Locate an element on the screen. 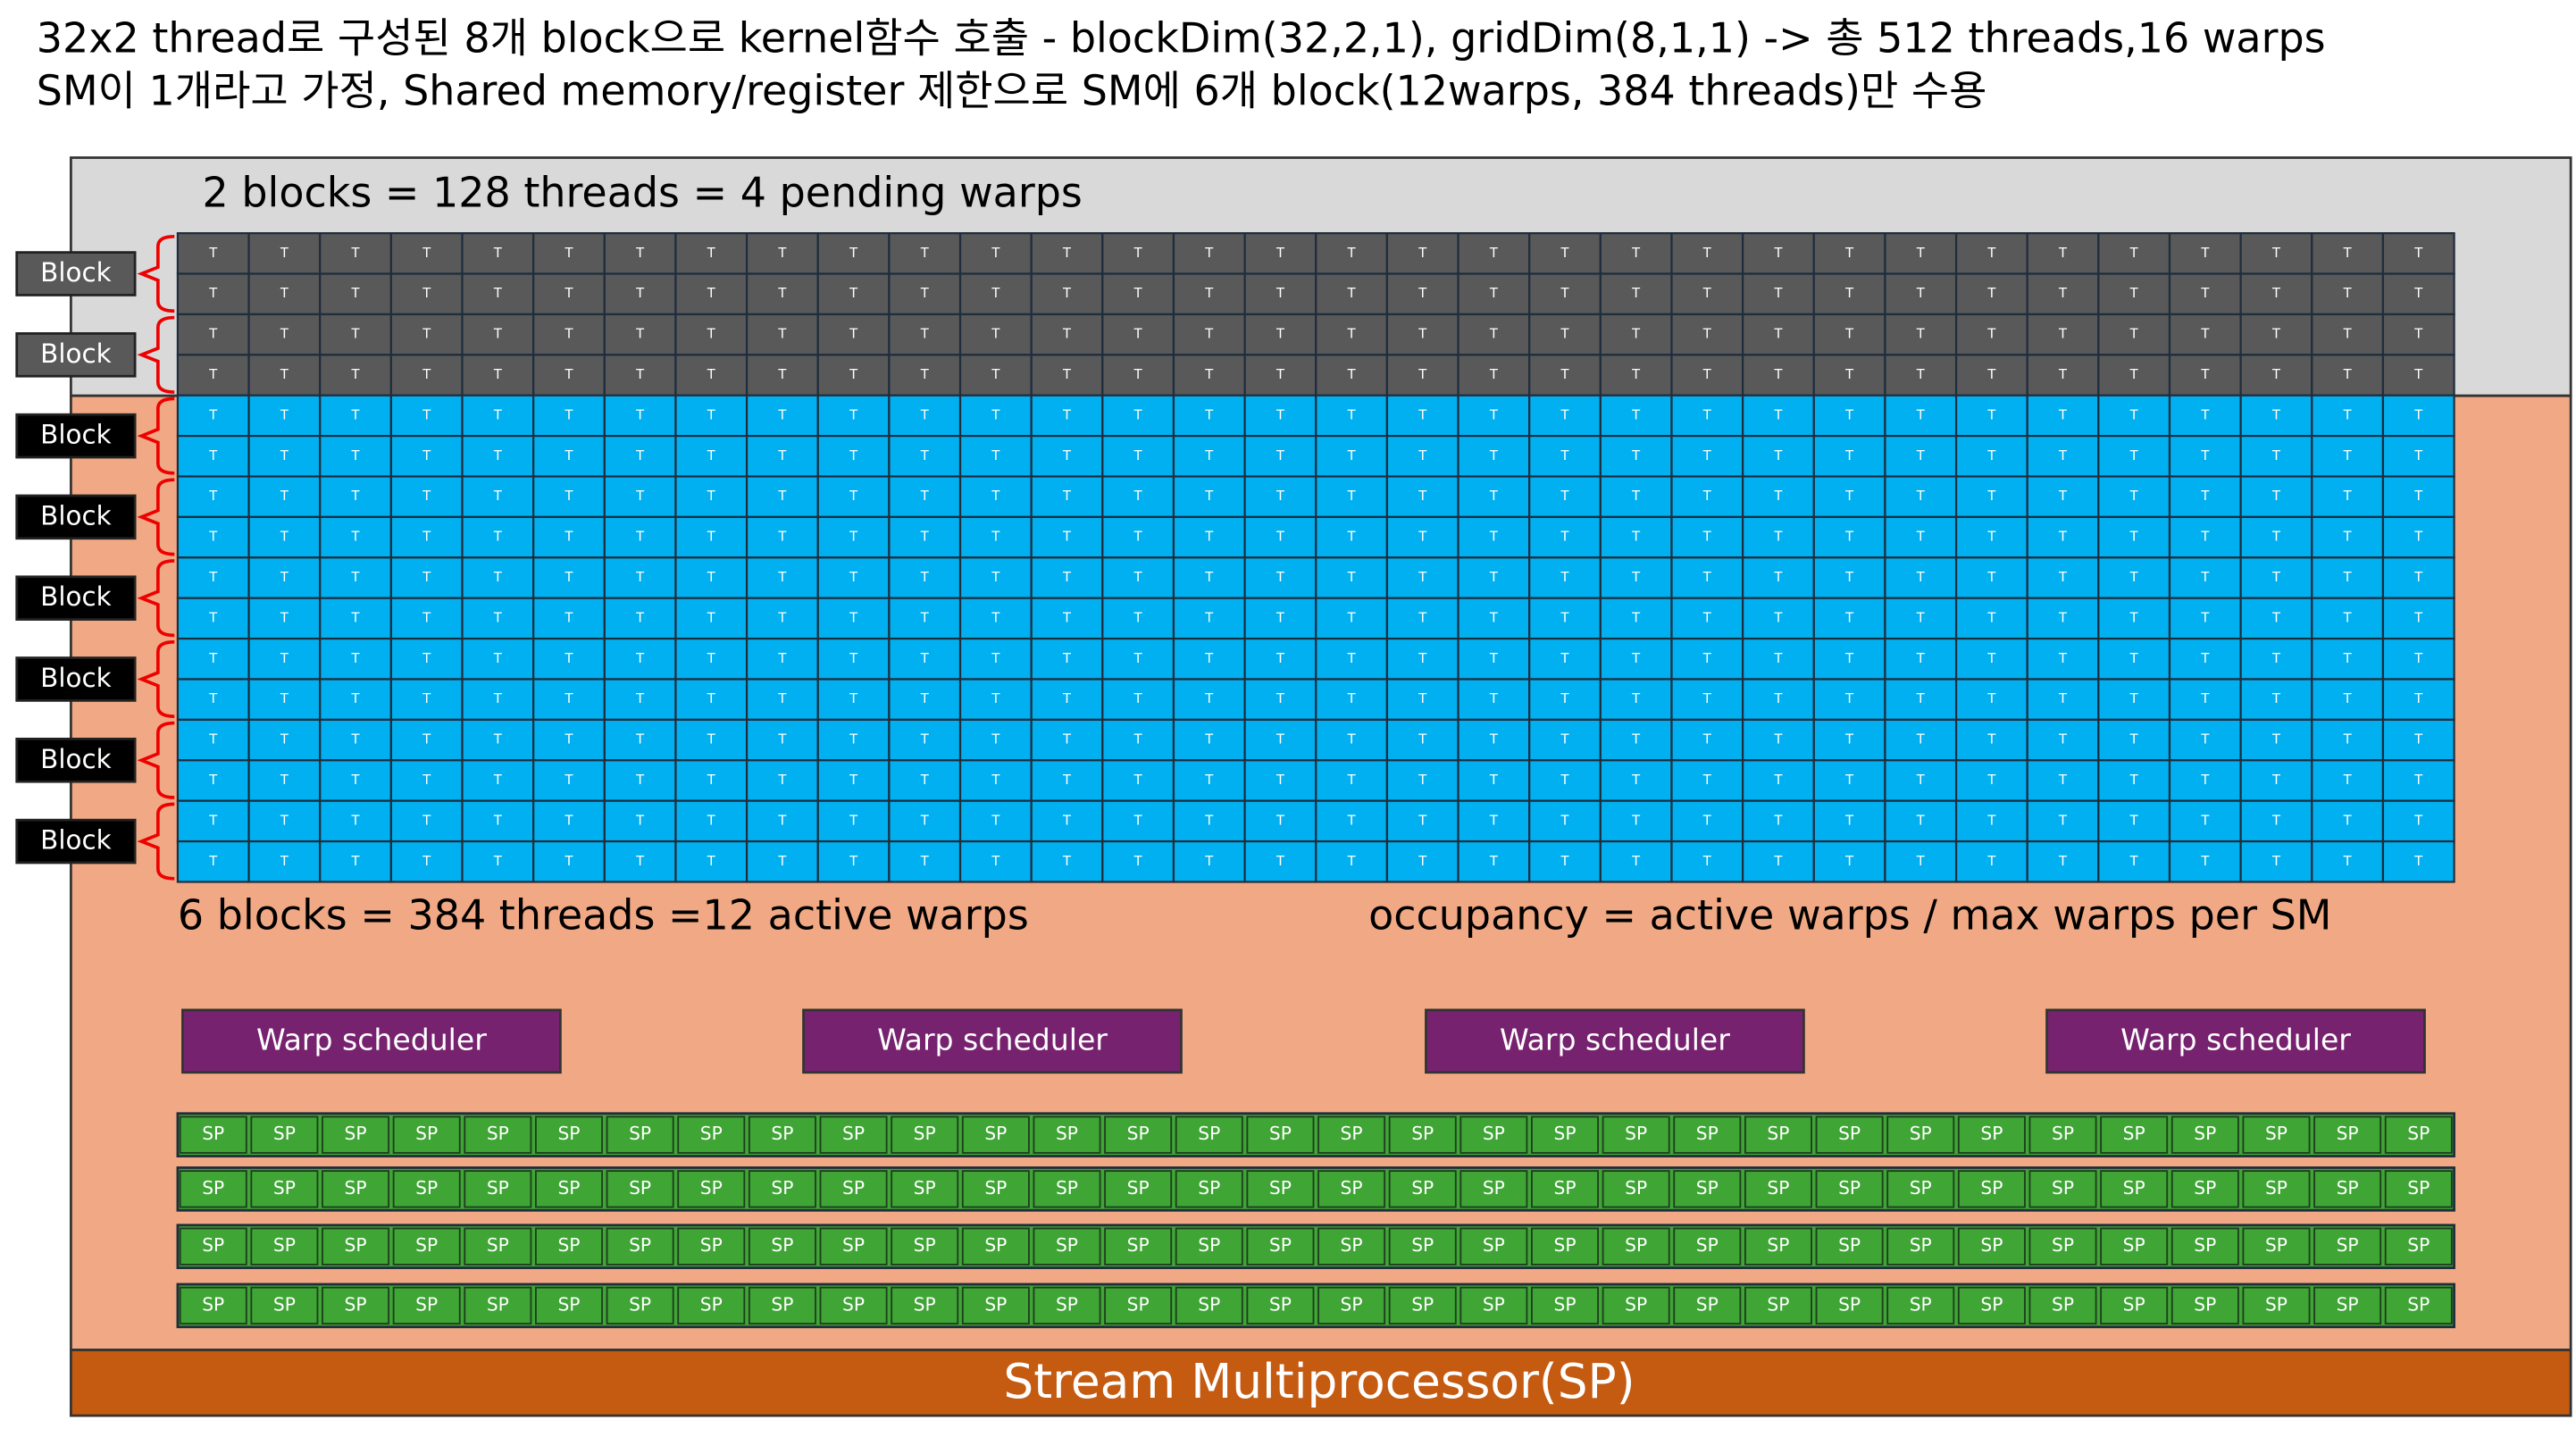 The height and width of the screenshot is (1437, 2576). block-label: Block is located at coordinates (76, 678).